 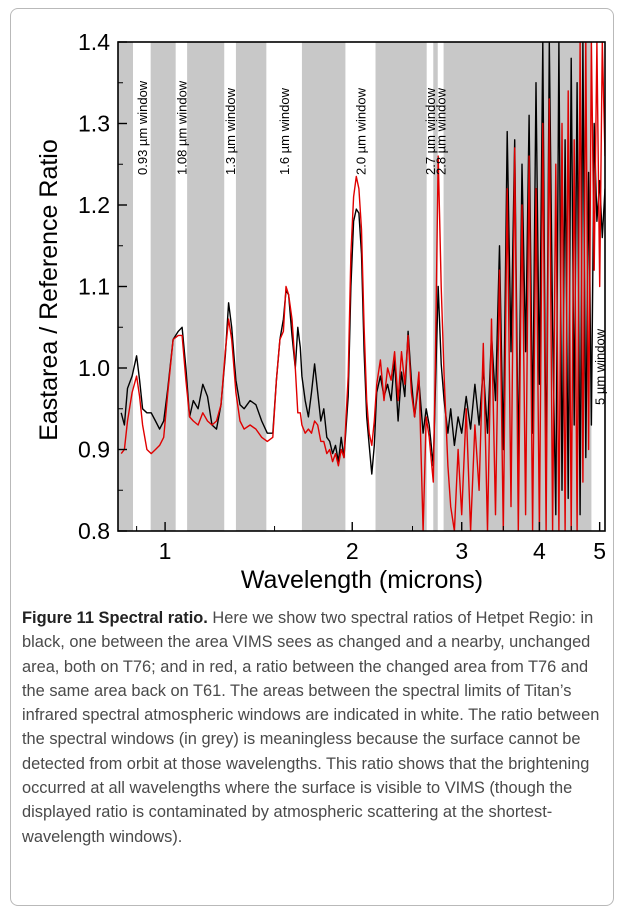 What do you see at coordinates (352, 551) in the screenshot?
I see `x-tick-label: 2` at bounding box center [352, 551].